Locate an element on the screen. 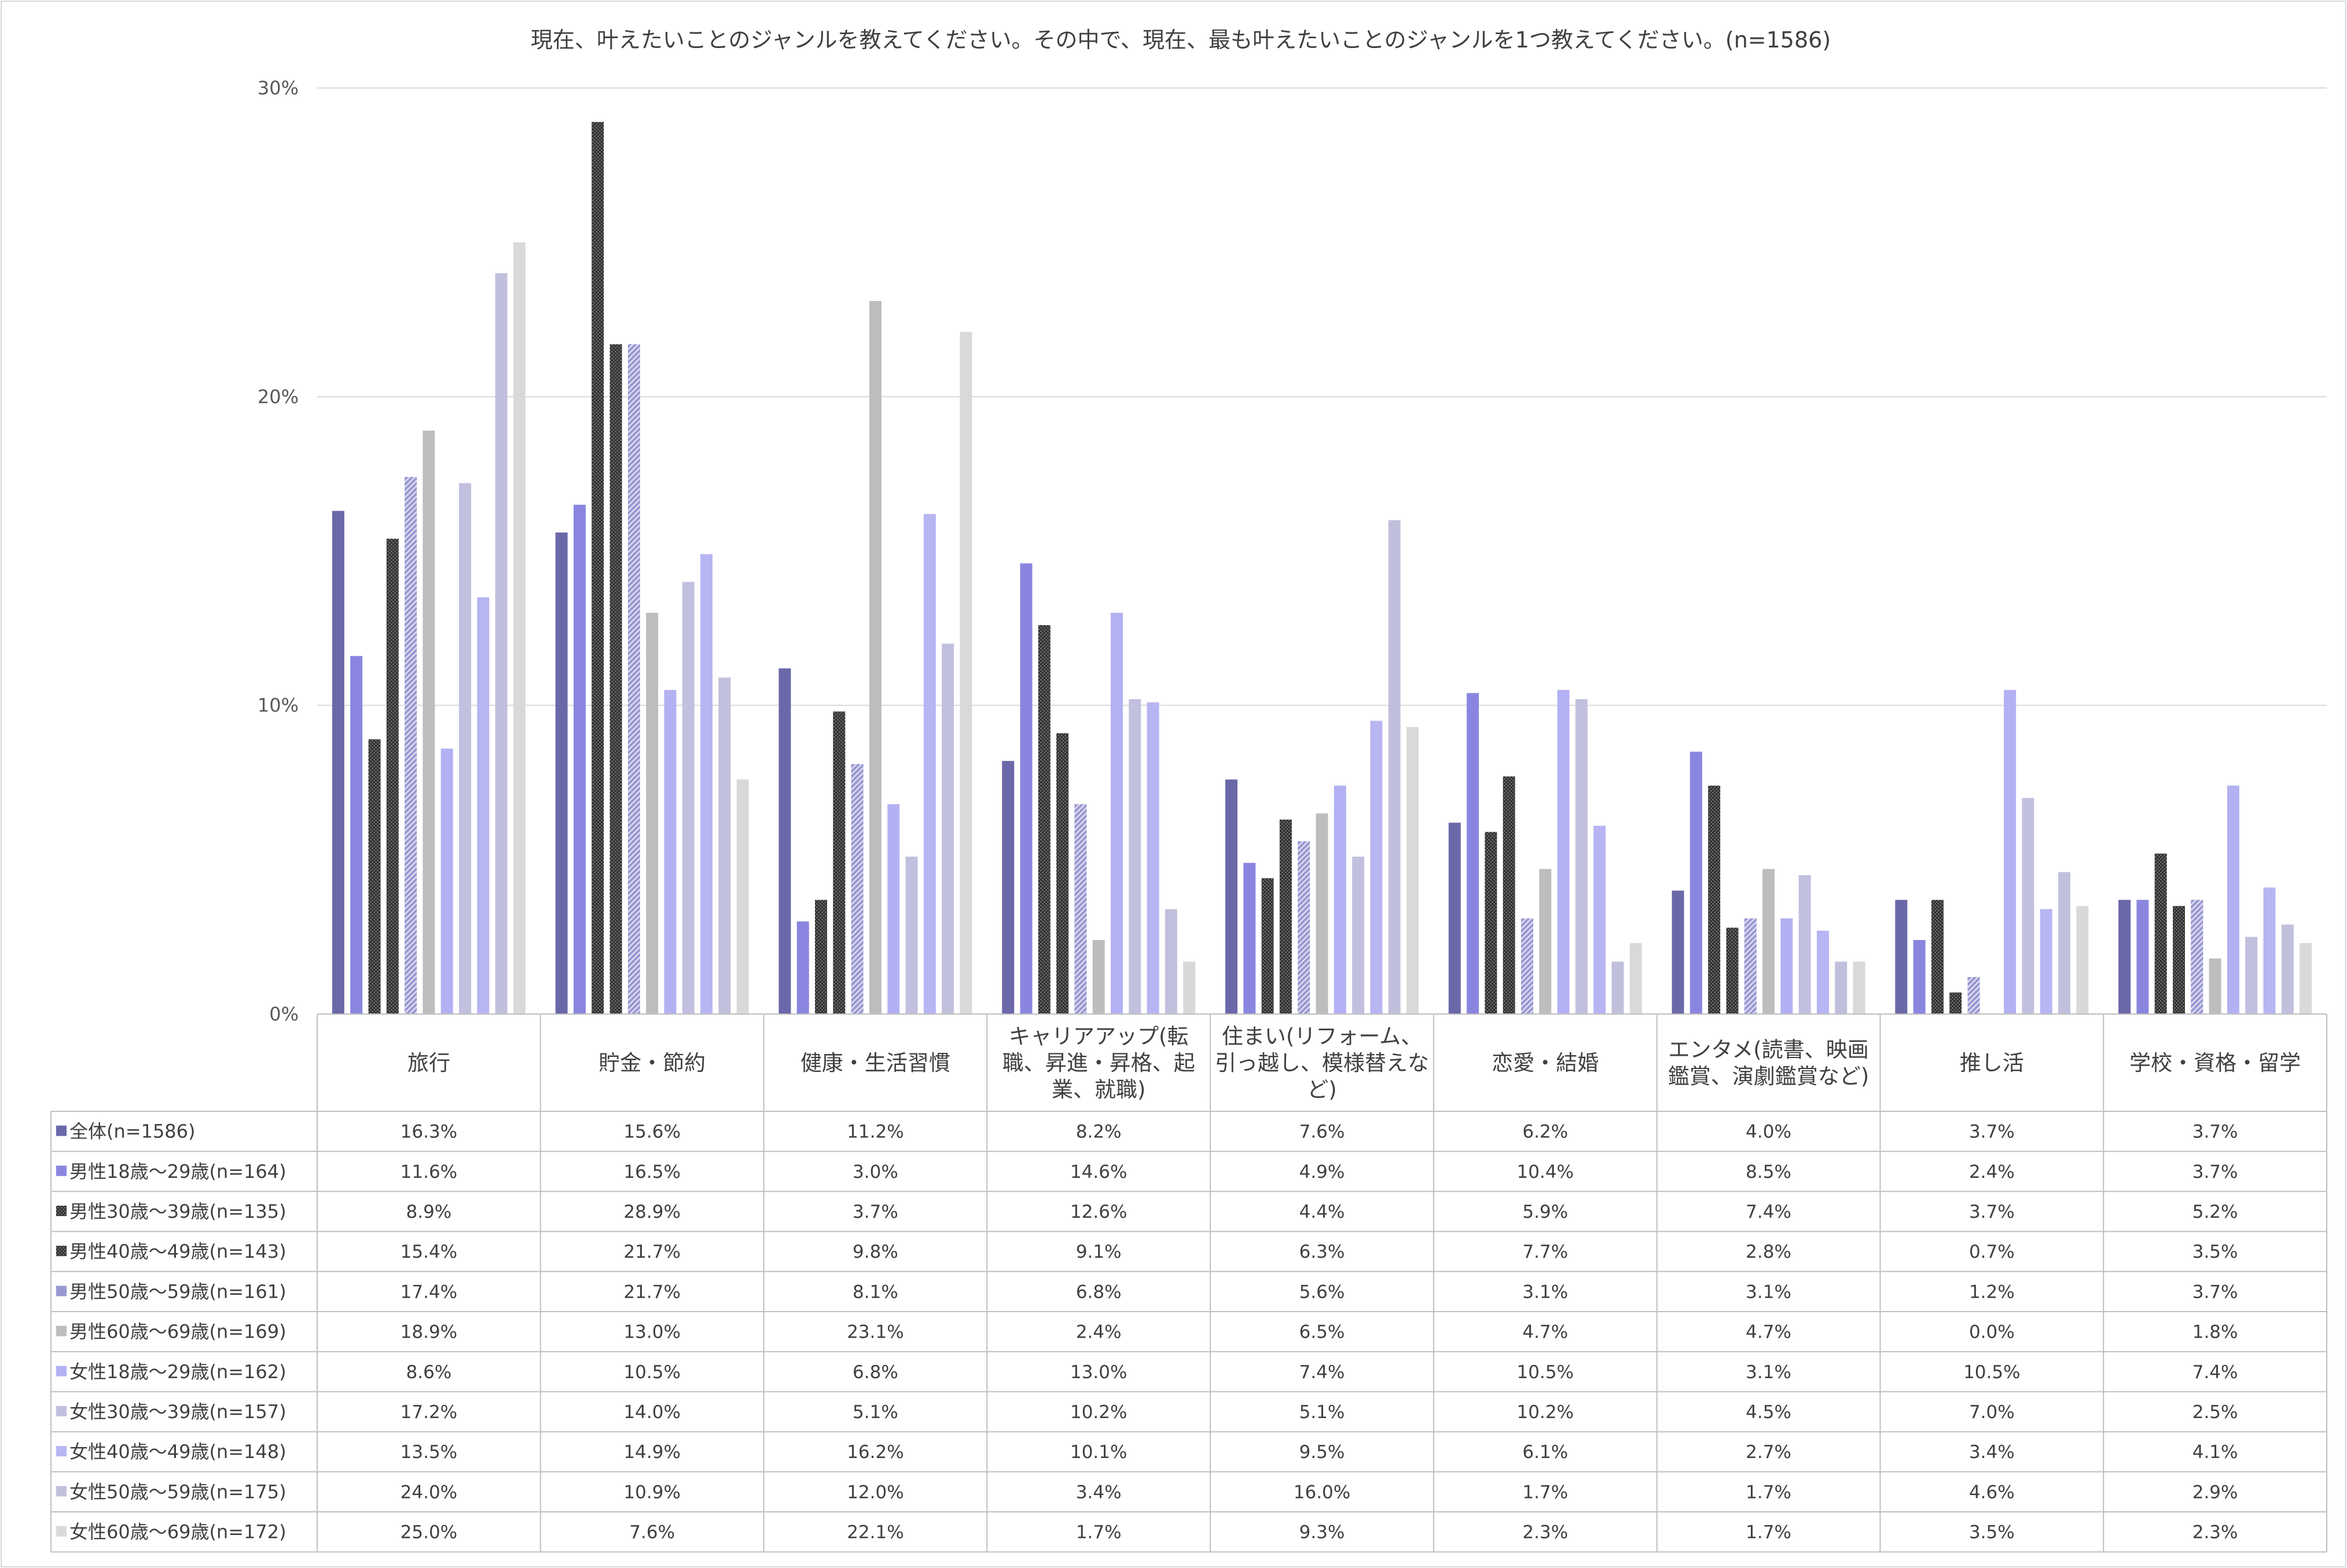  series-name: 男性30歳〜39歳(n=135) is located at coordinates (178, 1211).